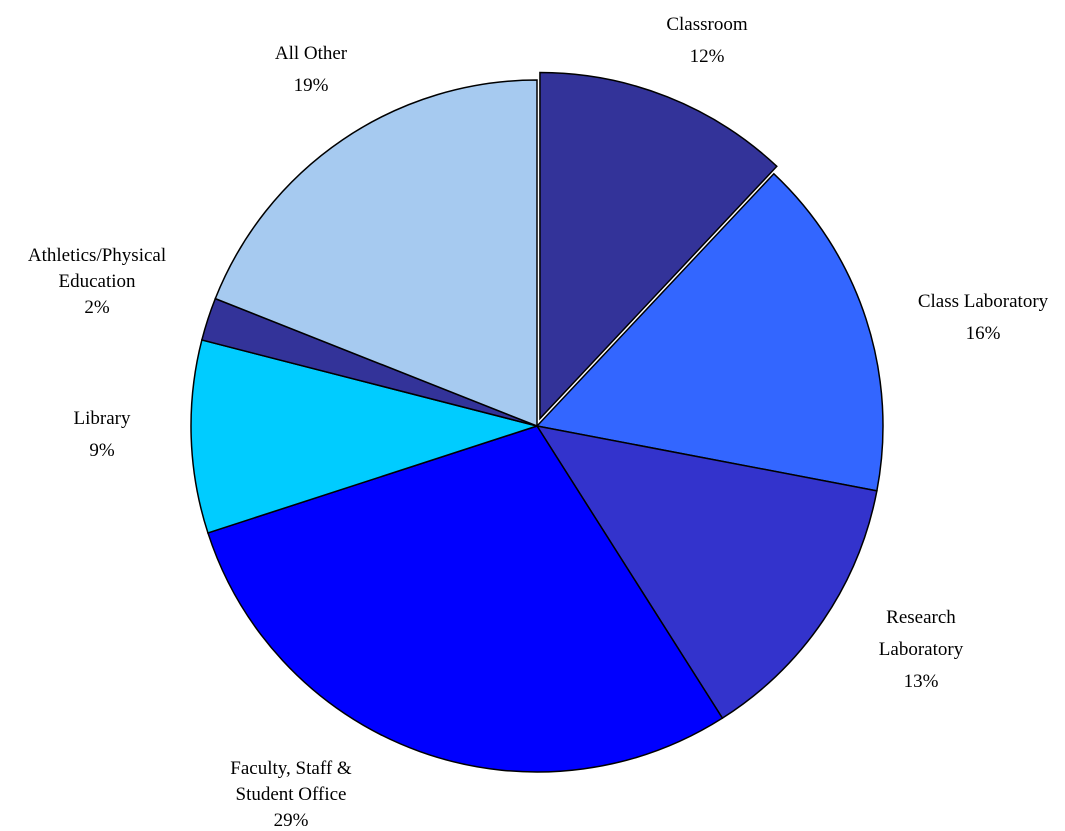 The height and width of the screenshot is (831, 1065). What do you see at coordinates (311, 69) in the screenshot?
I see `pie-label-all-other: All Other 19%` at bounding box center [311, 69].